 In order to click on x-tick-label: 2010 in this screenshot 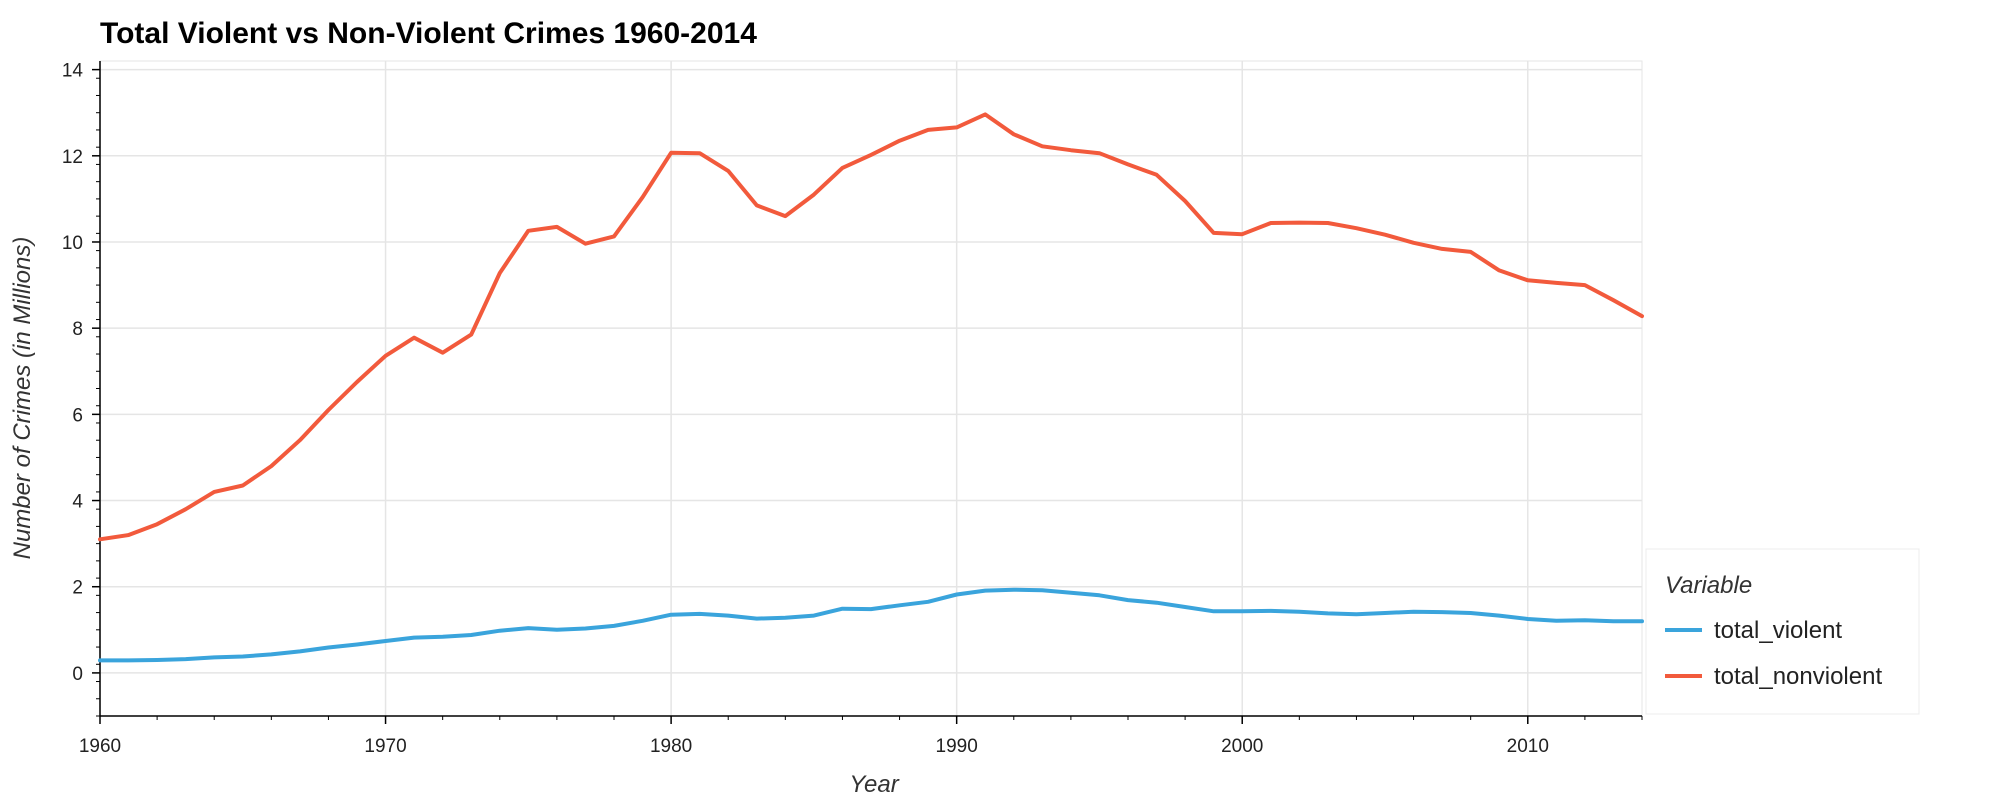, I will do `click(1528, 746)`.